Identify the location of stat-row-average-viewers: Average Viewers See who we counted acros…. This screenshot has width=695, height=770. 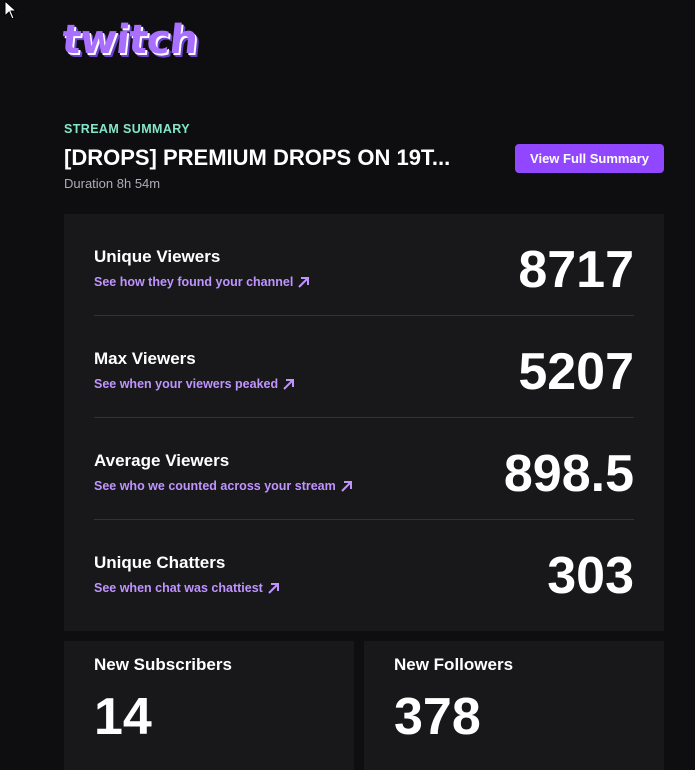
(364, 469).